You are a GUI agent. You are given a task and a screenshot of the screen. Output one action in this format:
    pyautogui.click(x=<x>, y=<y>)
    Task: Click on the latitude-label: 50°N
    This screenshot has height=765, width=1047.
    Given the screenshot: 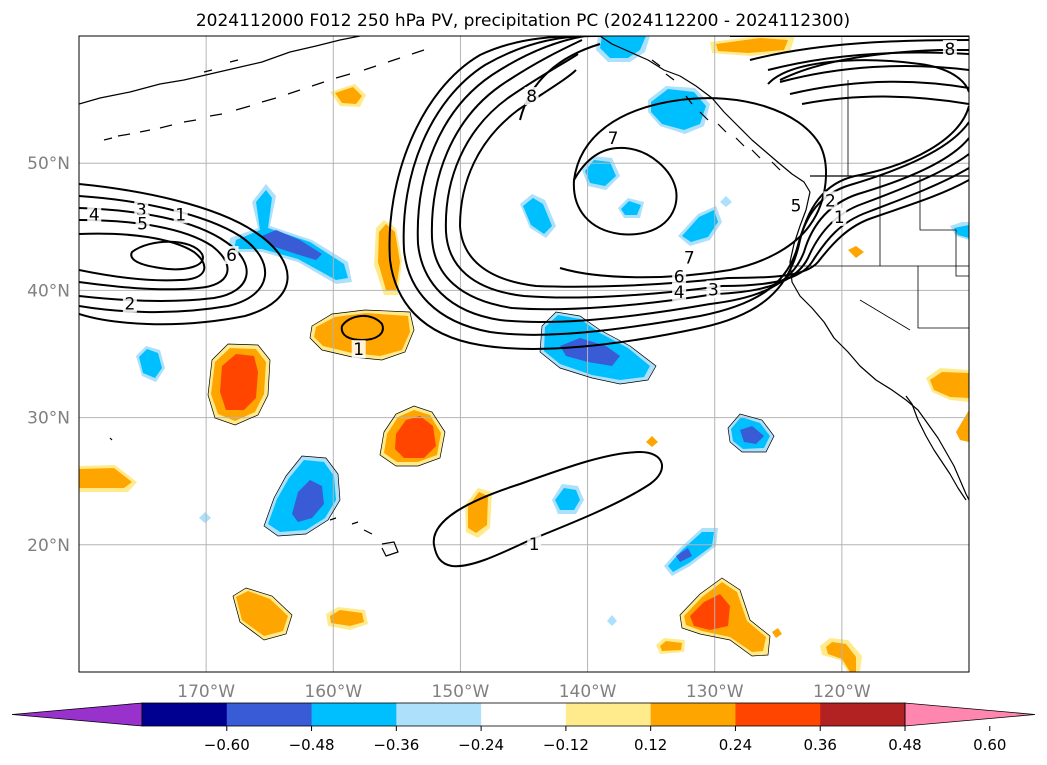 What is the action you would take?
    pyautogui.click(x=48, y=164)
    